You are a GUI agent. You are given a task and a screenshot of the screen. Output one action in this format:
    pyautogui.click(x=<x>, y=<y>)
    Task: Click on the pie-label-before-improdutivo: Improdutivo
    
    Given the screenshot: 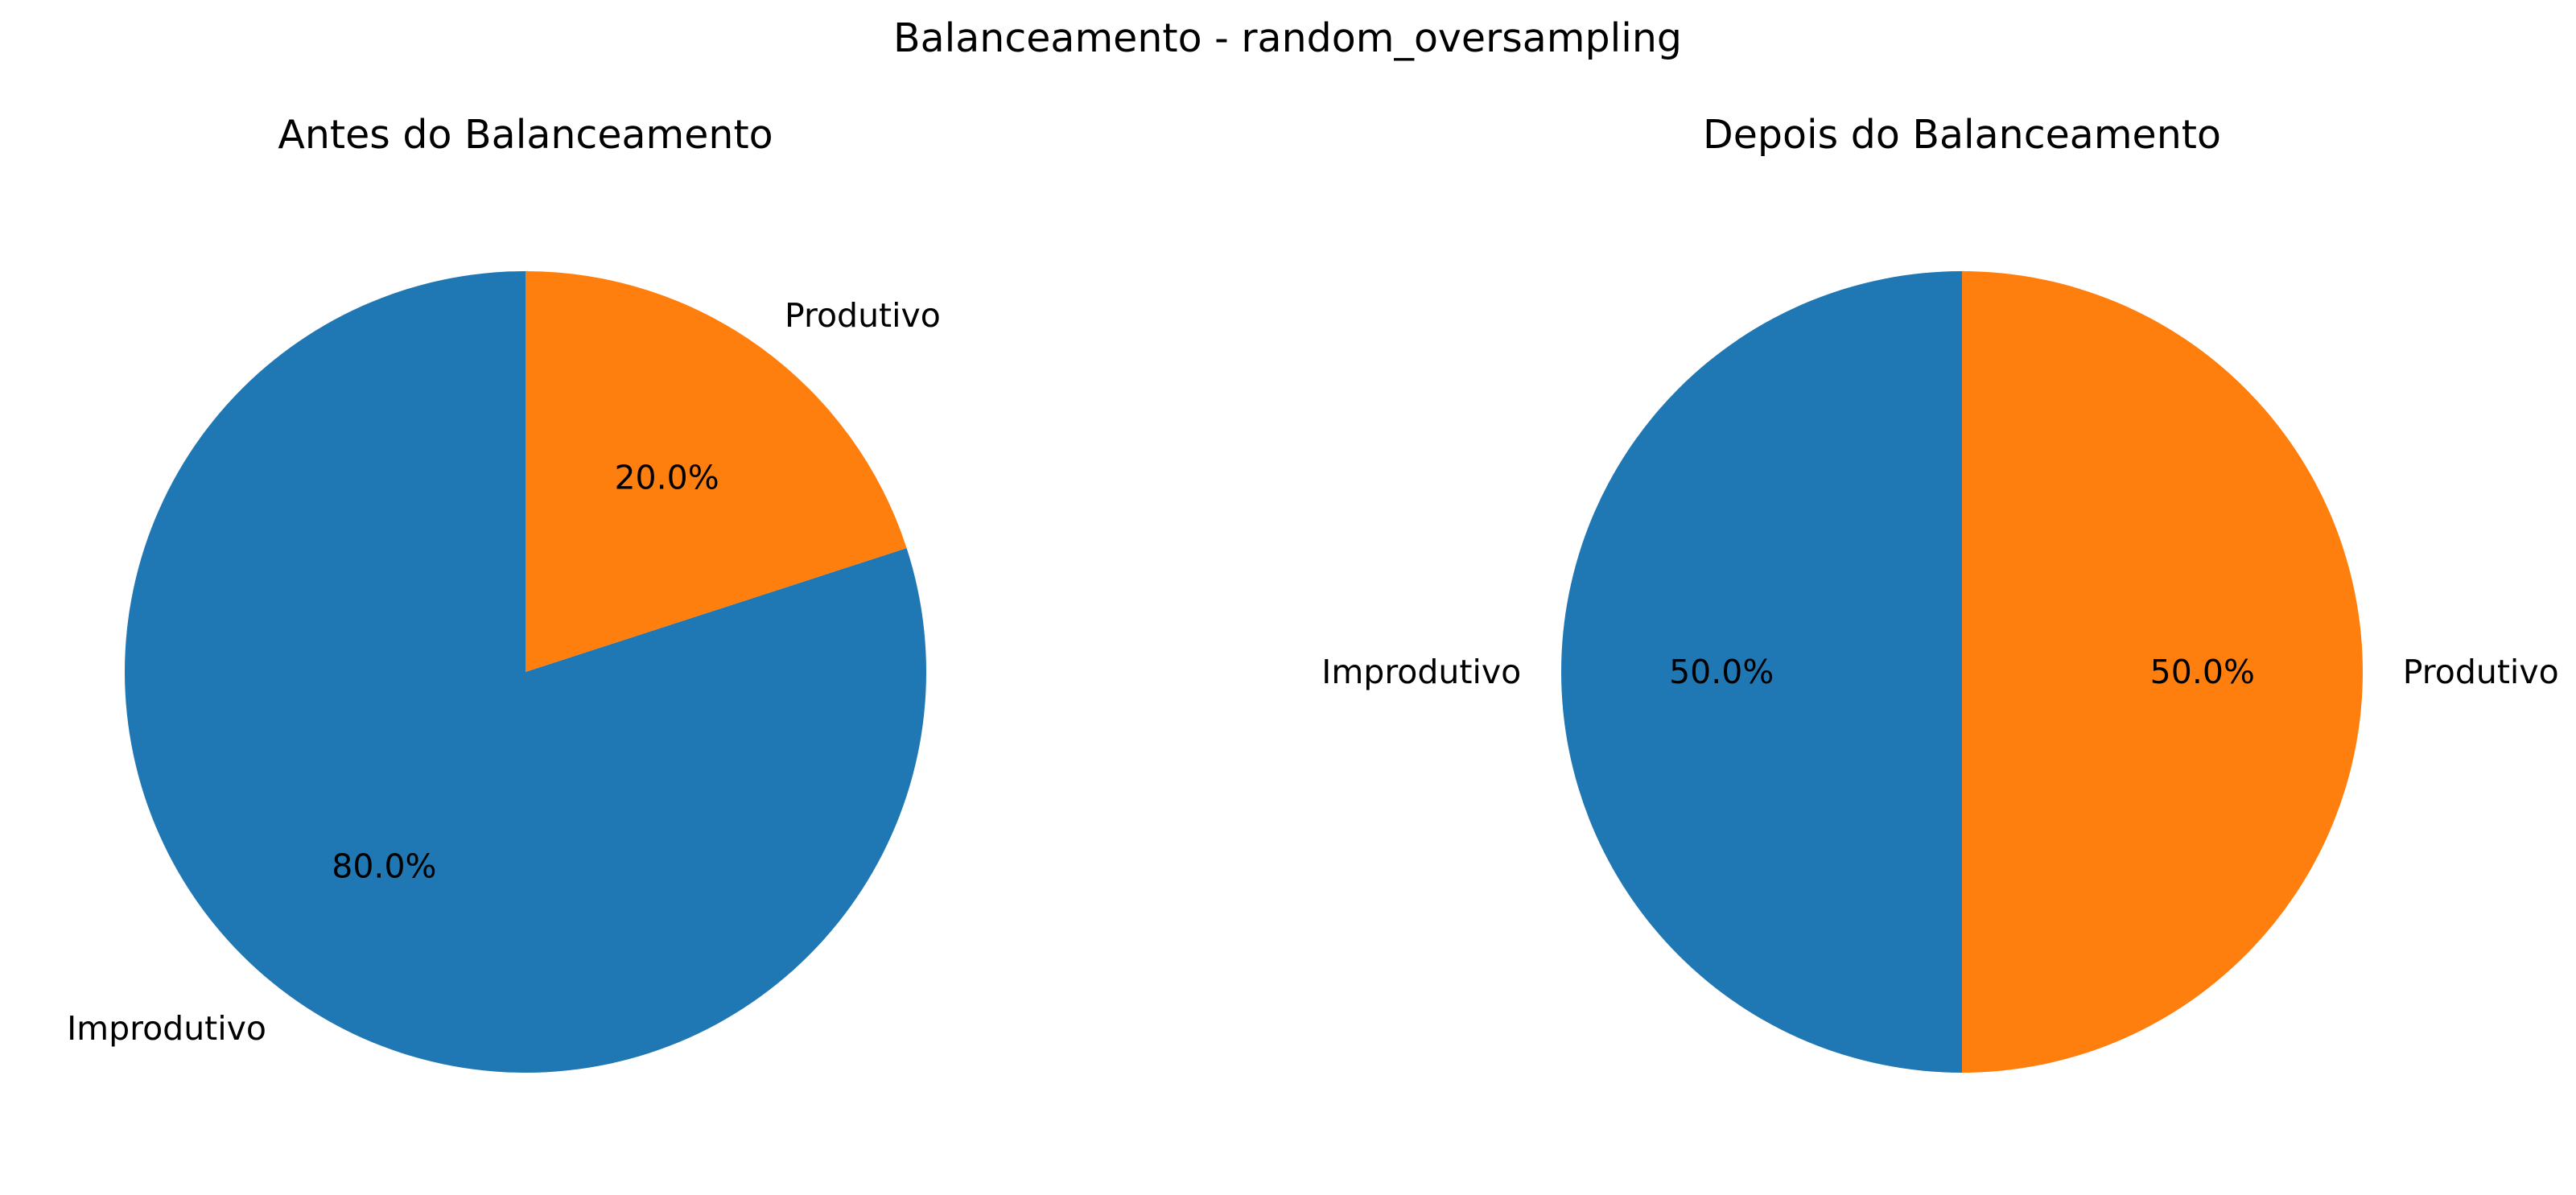 What is the action you would take?
    pyautogui.click(x=166, y=1029)
    